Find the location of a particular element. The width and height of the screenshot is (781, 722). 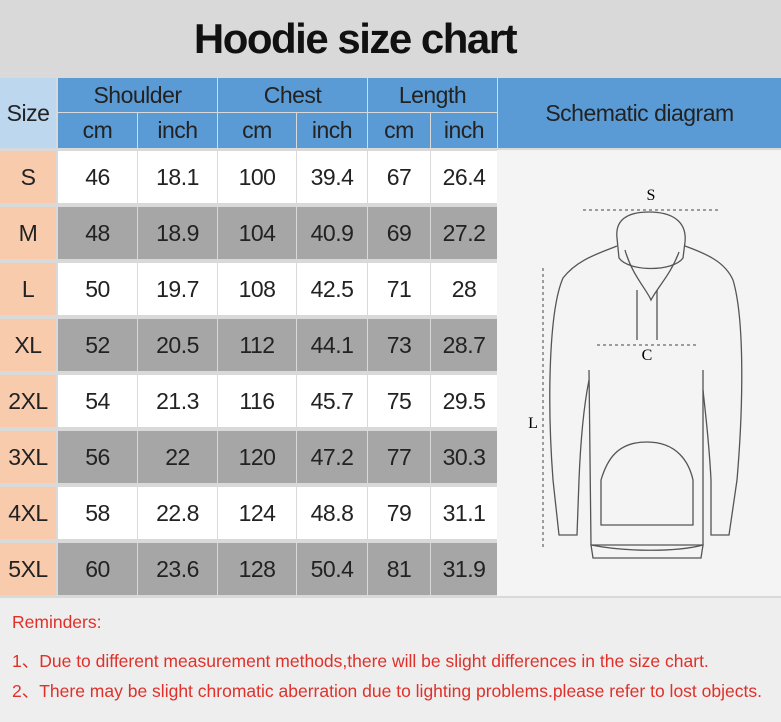

value-cell: 73 is located at coordinates (399, 345).